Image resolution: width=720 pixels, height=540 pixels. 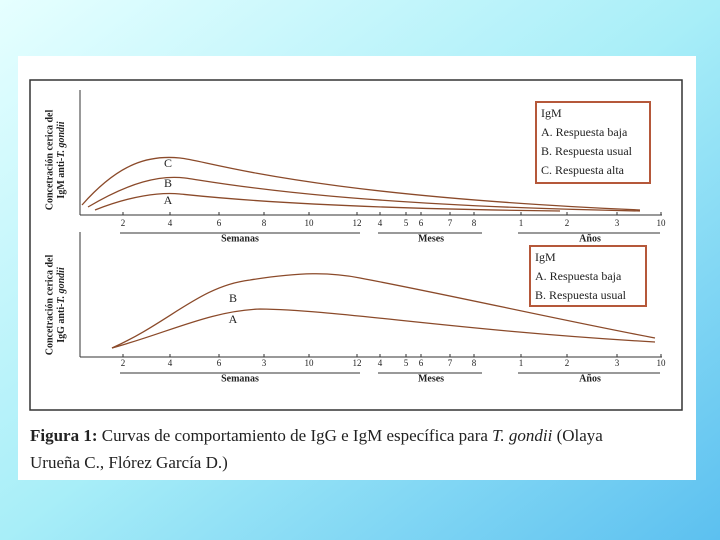 I want to click on y-label-line: IgM anti-T. gondii, so click(x=61, y=159).